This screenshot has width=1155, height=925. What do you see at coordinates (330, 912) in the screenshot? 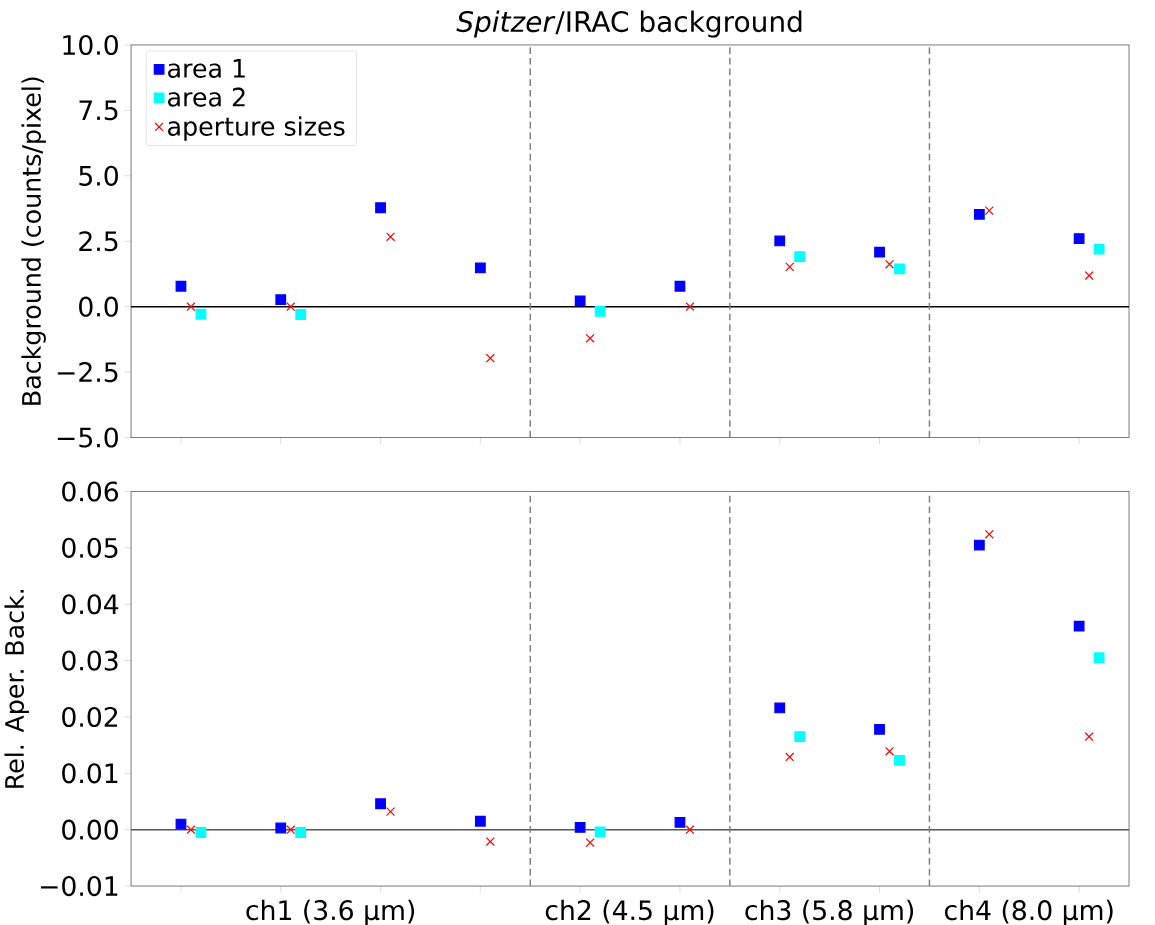
I see `text: ch1 (3.6 μm)` at bounding box center [330, 912].